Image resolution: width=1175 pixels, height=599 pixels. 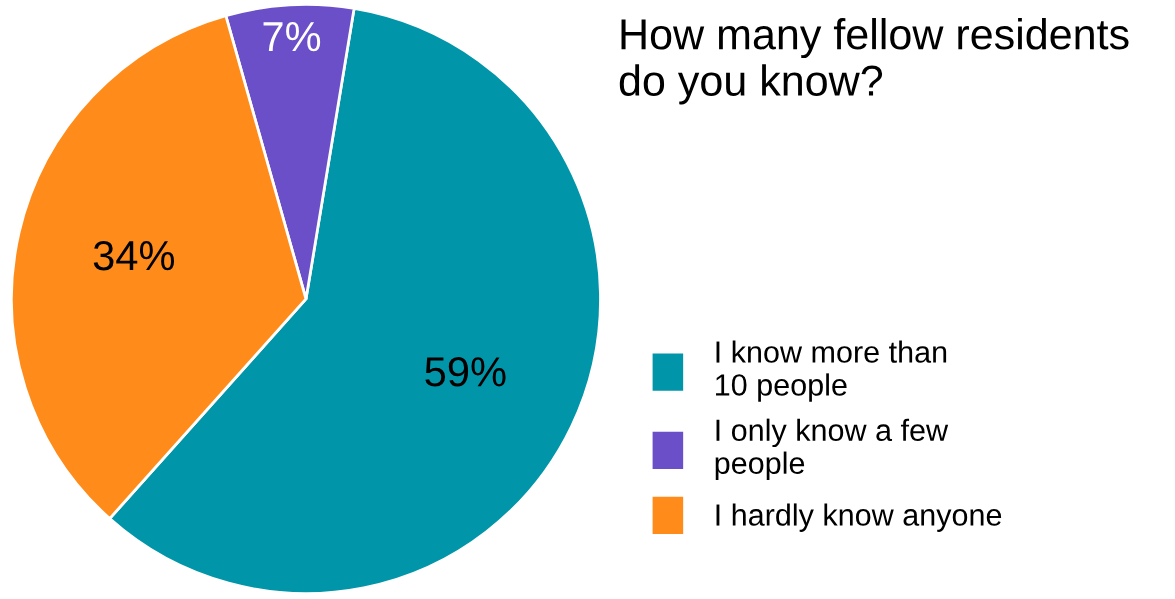 I want to click on data-label: 7%, so click(x=292, y=37).